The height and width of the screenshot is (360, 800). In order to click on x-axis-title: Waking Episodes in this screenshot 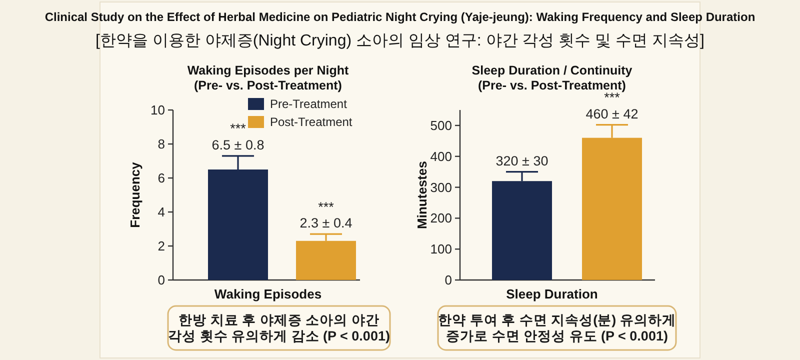, I will do `click(268, 294)`.